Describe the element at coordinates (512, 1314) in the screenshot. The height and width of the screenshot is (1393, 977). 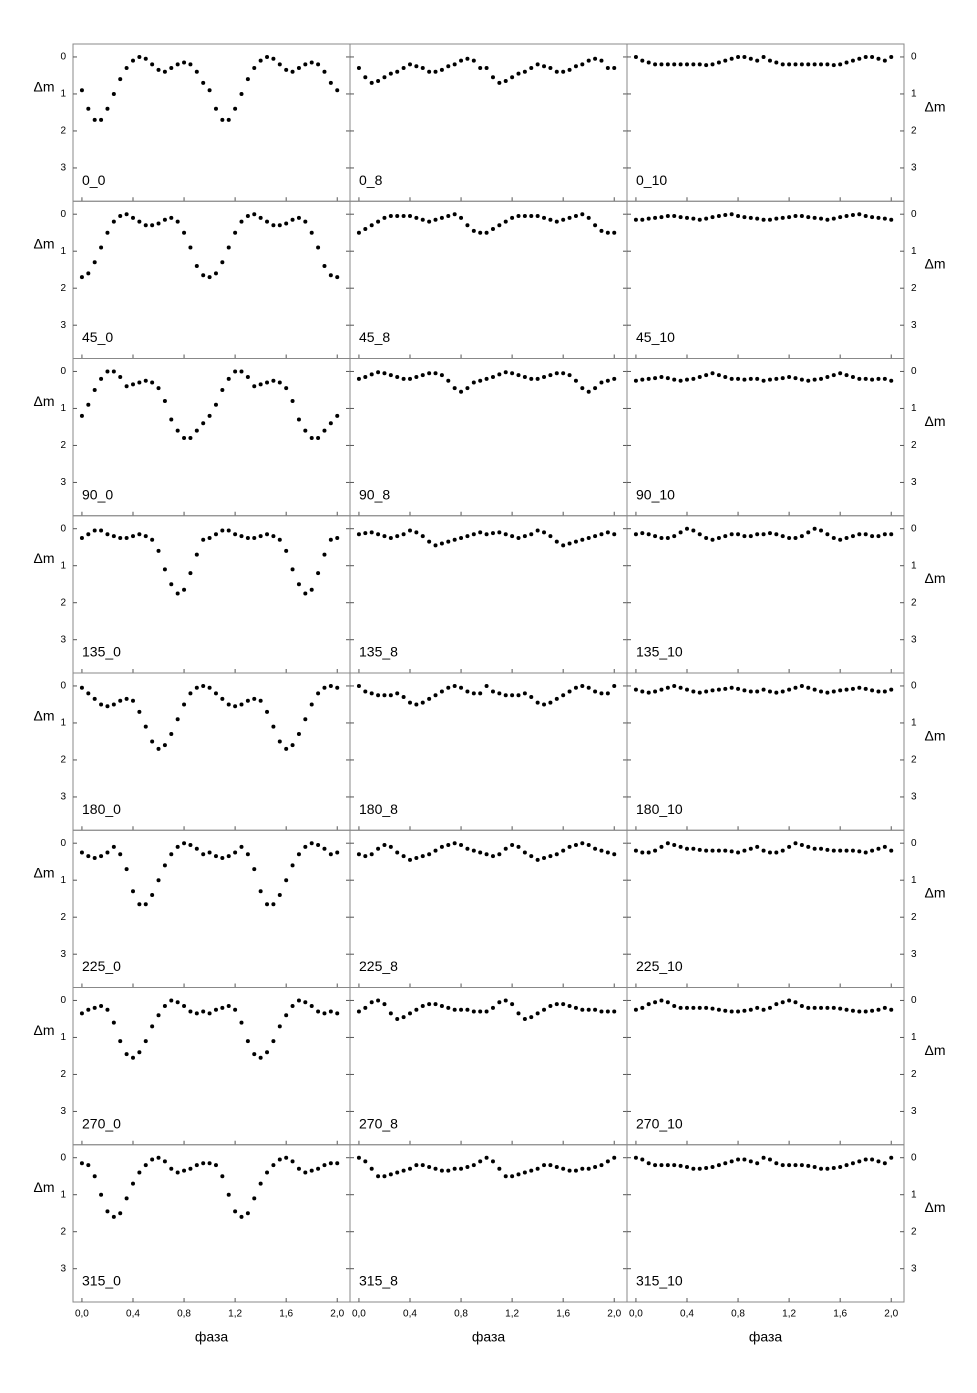
I see `x-tick-label: 1,2` at that location.